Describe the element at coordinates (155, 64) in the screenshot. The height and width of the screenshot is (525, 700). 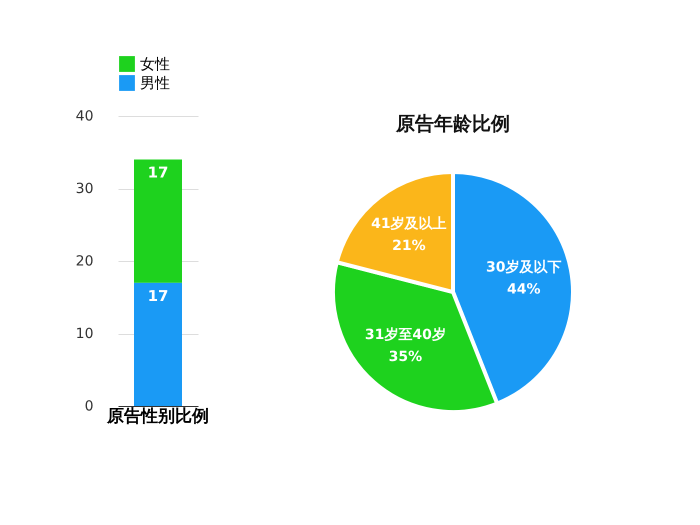
I see `legend-label: 女性` at that location.